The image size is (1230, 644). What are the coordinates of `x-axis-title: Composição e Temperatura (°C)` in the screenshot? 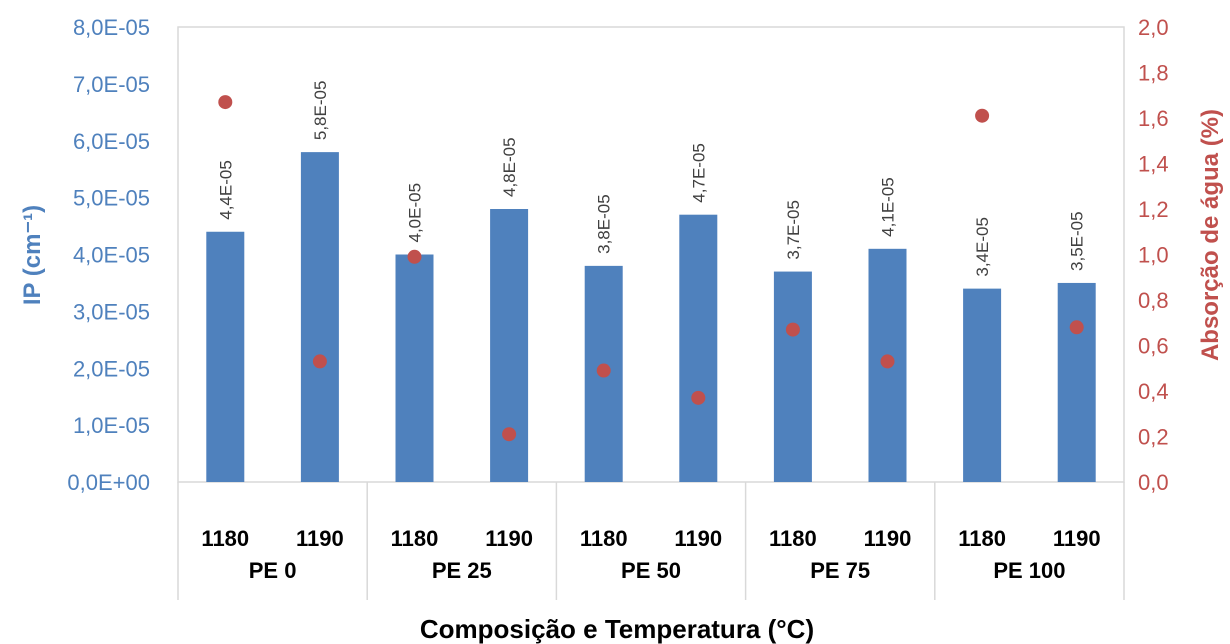 It's located at (617, 629).